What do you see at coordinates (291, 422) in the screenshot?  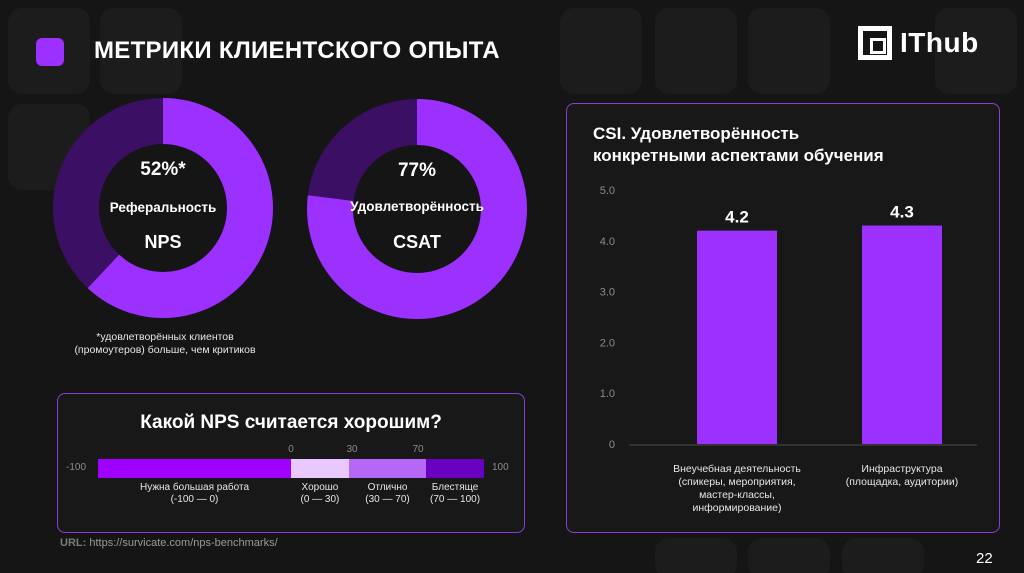 I see `nps-scale-title: Какой NPS считается хорошим?` at bounding box center [291, 422].